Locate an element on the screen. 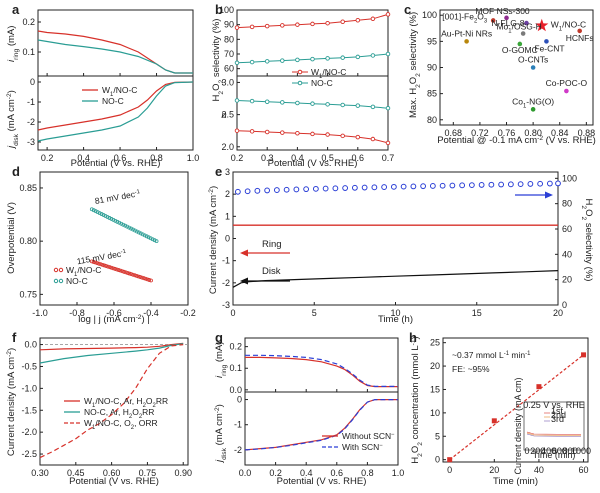 This screenshot has width=600, height=493. panel-h-inset-series is located at coordinates (554, 434).